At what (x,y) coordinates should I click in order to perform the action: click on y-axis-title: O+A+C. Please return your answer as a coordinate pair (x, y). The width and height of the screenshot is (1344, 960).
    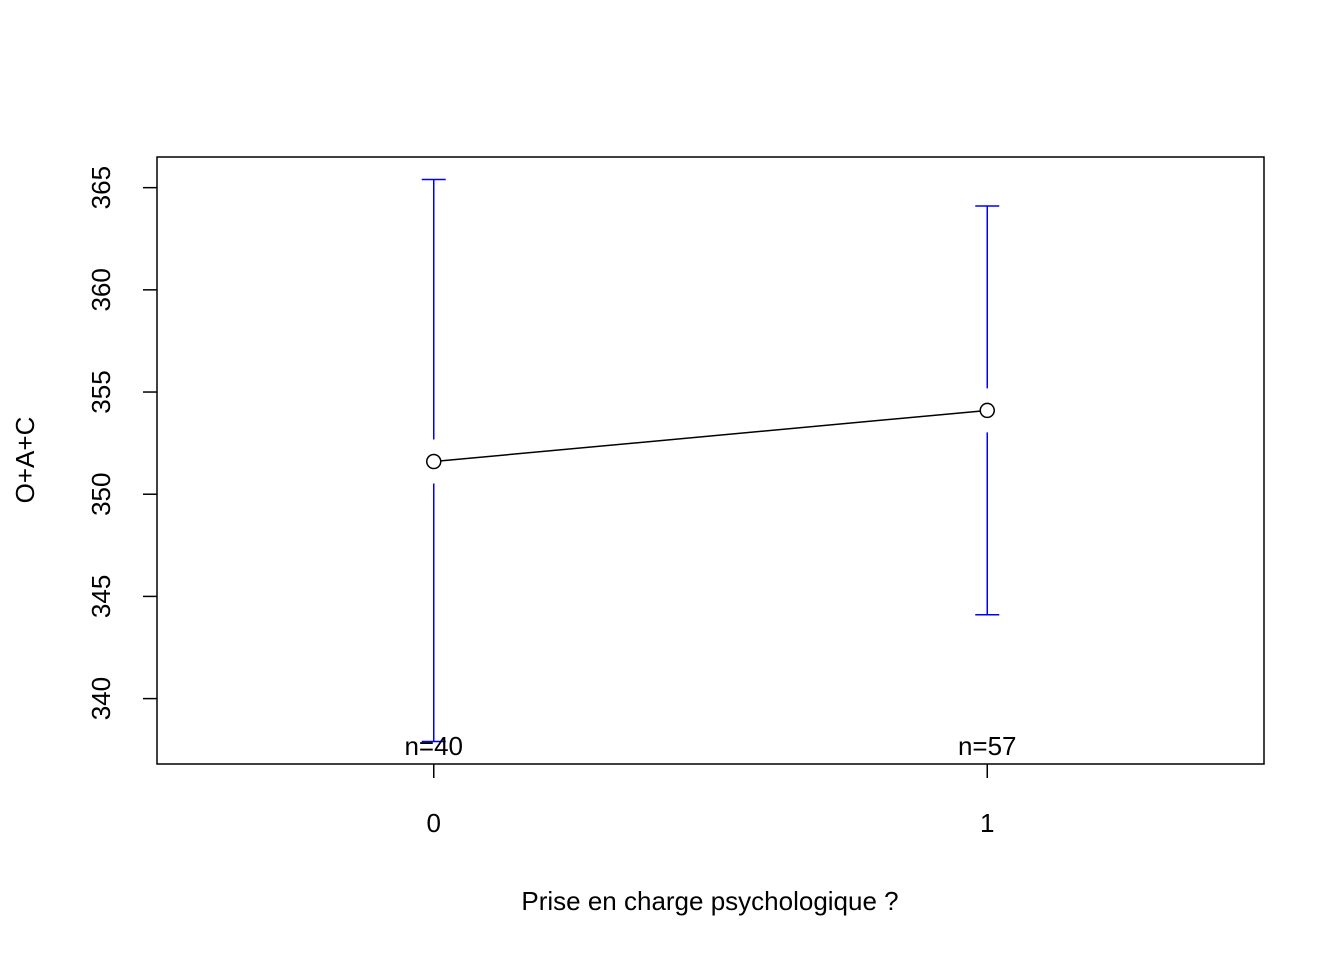
    Looking at the image, I should click on (25, 460).